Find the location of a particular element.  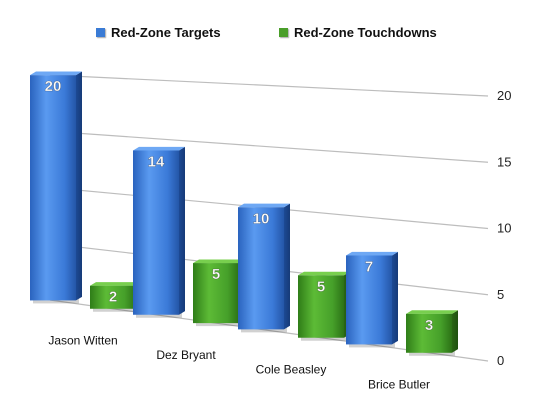

legend-swatch-targets is located at coordinates (100, 32).